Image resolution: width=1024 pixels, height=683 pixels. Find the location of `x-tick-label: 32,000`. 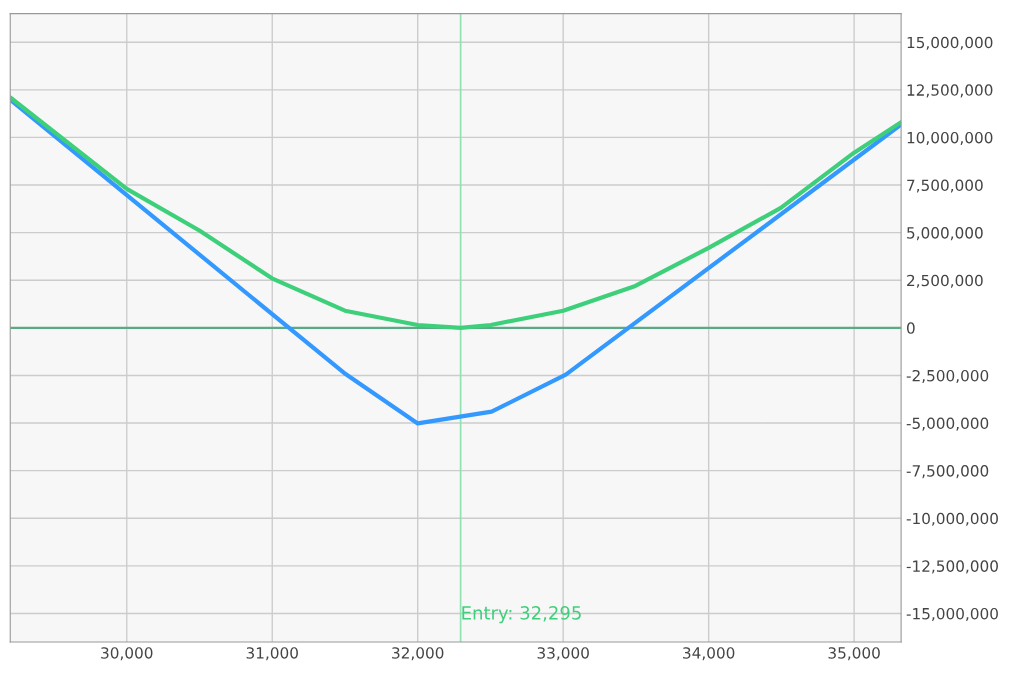

x-tick-label: 32,000 is located at coordinates (418, 654).